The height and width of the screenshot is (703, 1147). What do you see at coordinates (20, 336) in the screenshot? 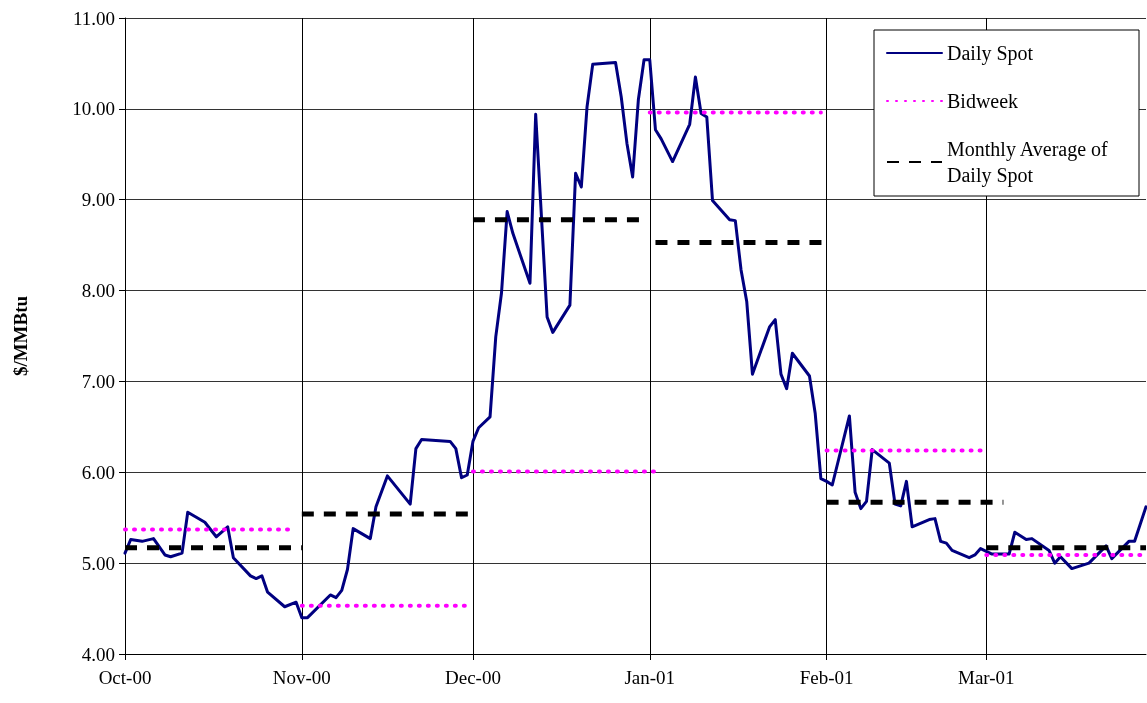
I see `y-axis-title: $/MMBtu` at bounding box center [20, 336].